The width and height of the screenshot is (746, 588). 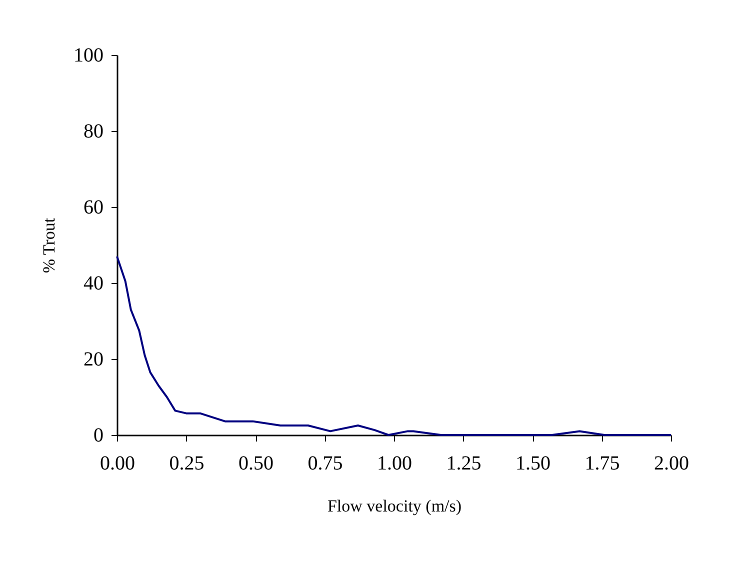 I want to click on x-tick-label: 1.50, so click(x=533, y=463).